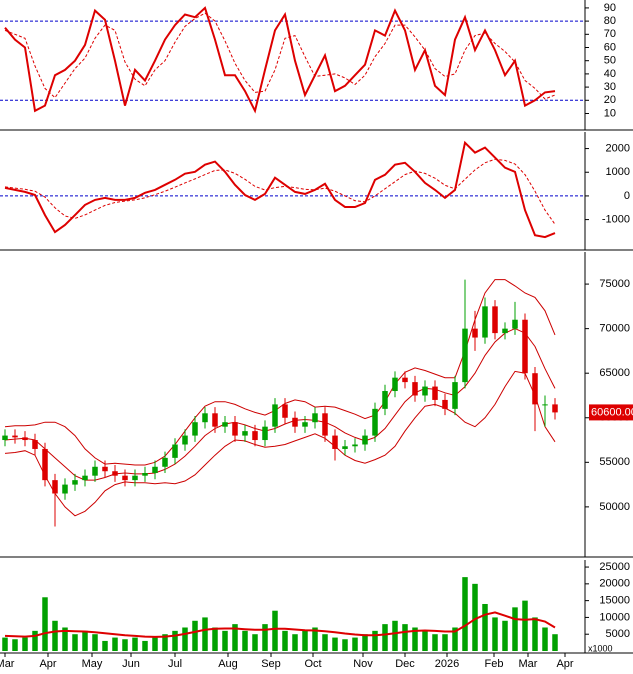 The height and width of the screenshot is (674, 633). Describe the element at coordinates (610, 61) in the screenshot. I see `y-tick-label: 50` at that location.